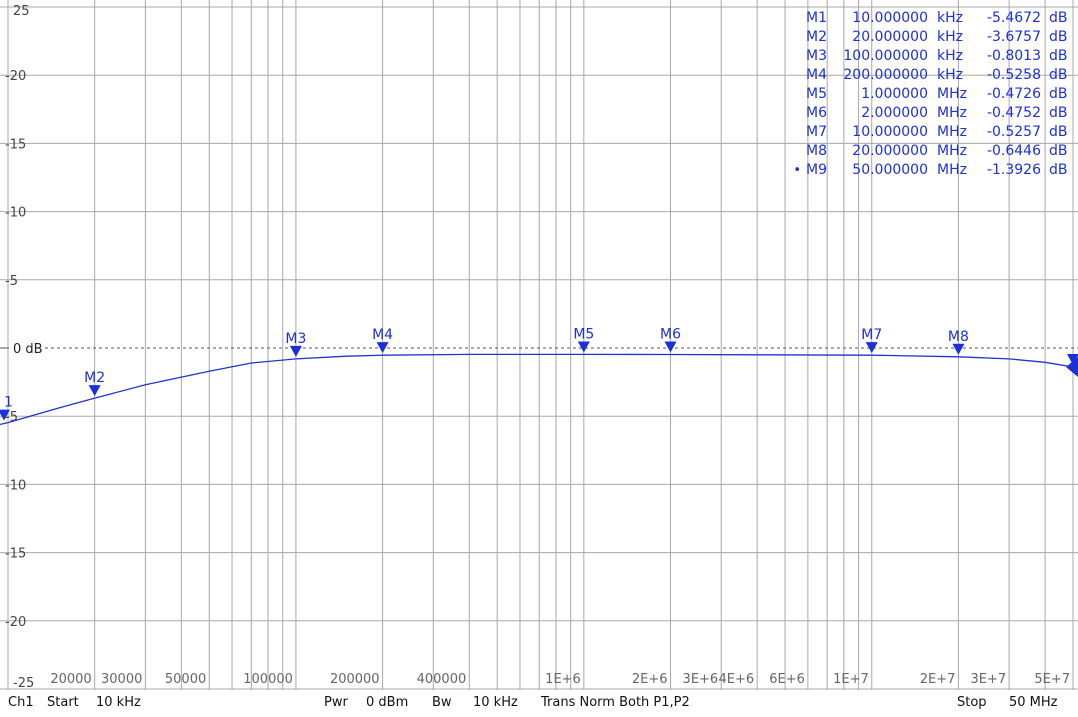  Describe the element at coordinates (1014, 56) in the screenshot. I see `marker-table-value: -0.8013` at that location.